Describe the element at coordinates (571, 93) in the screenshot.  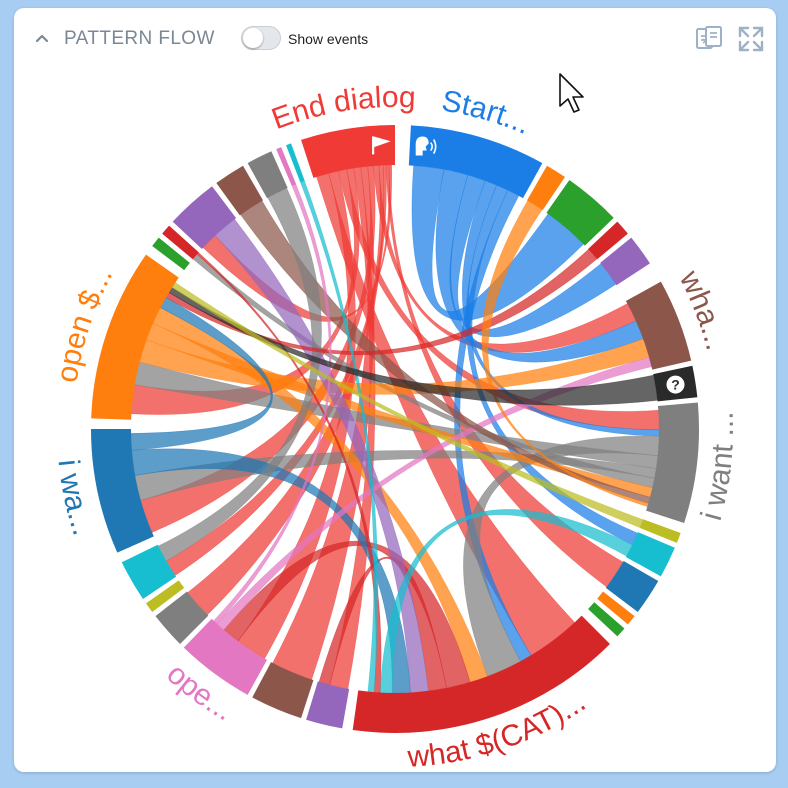
I see `mouse-cursor-icon` at that location.